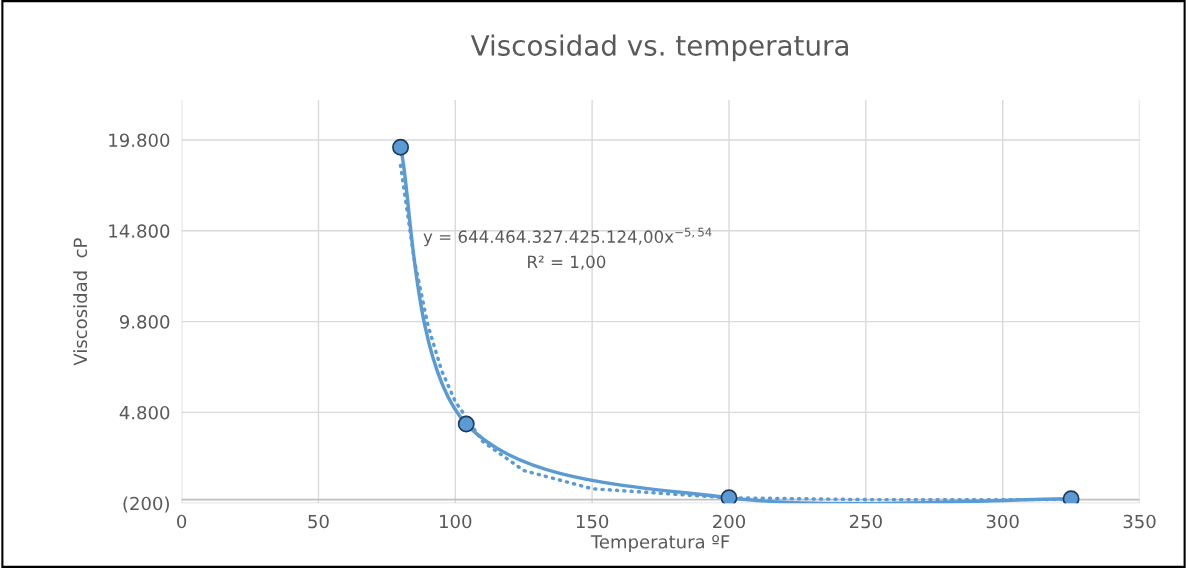 This screenshot has height=568, width=1187. Describe the element at coordinates (139, 231) in the screenshot. I see `y-tick-label: 14.800` at that location.